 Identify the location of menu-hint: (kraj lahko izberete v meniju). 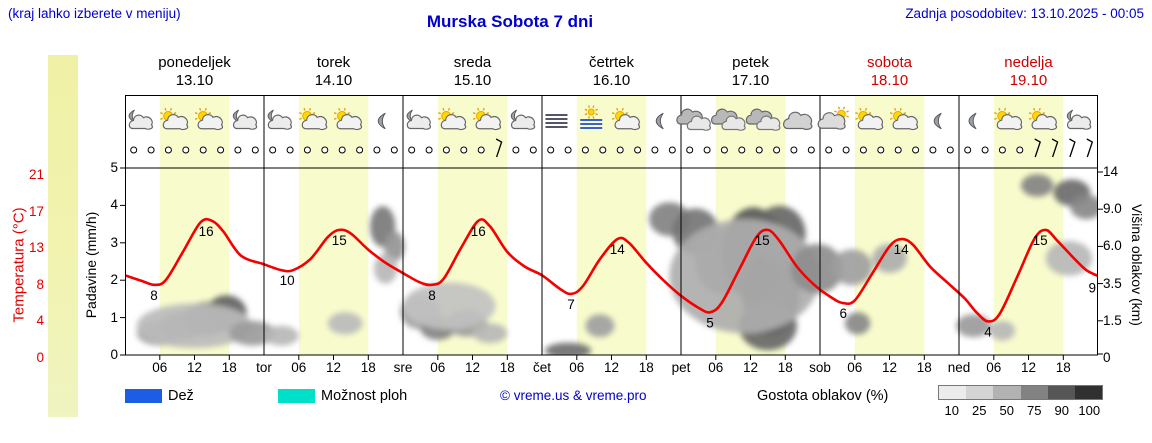
(94, 13).